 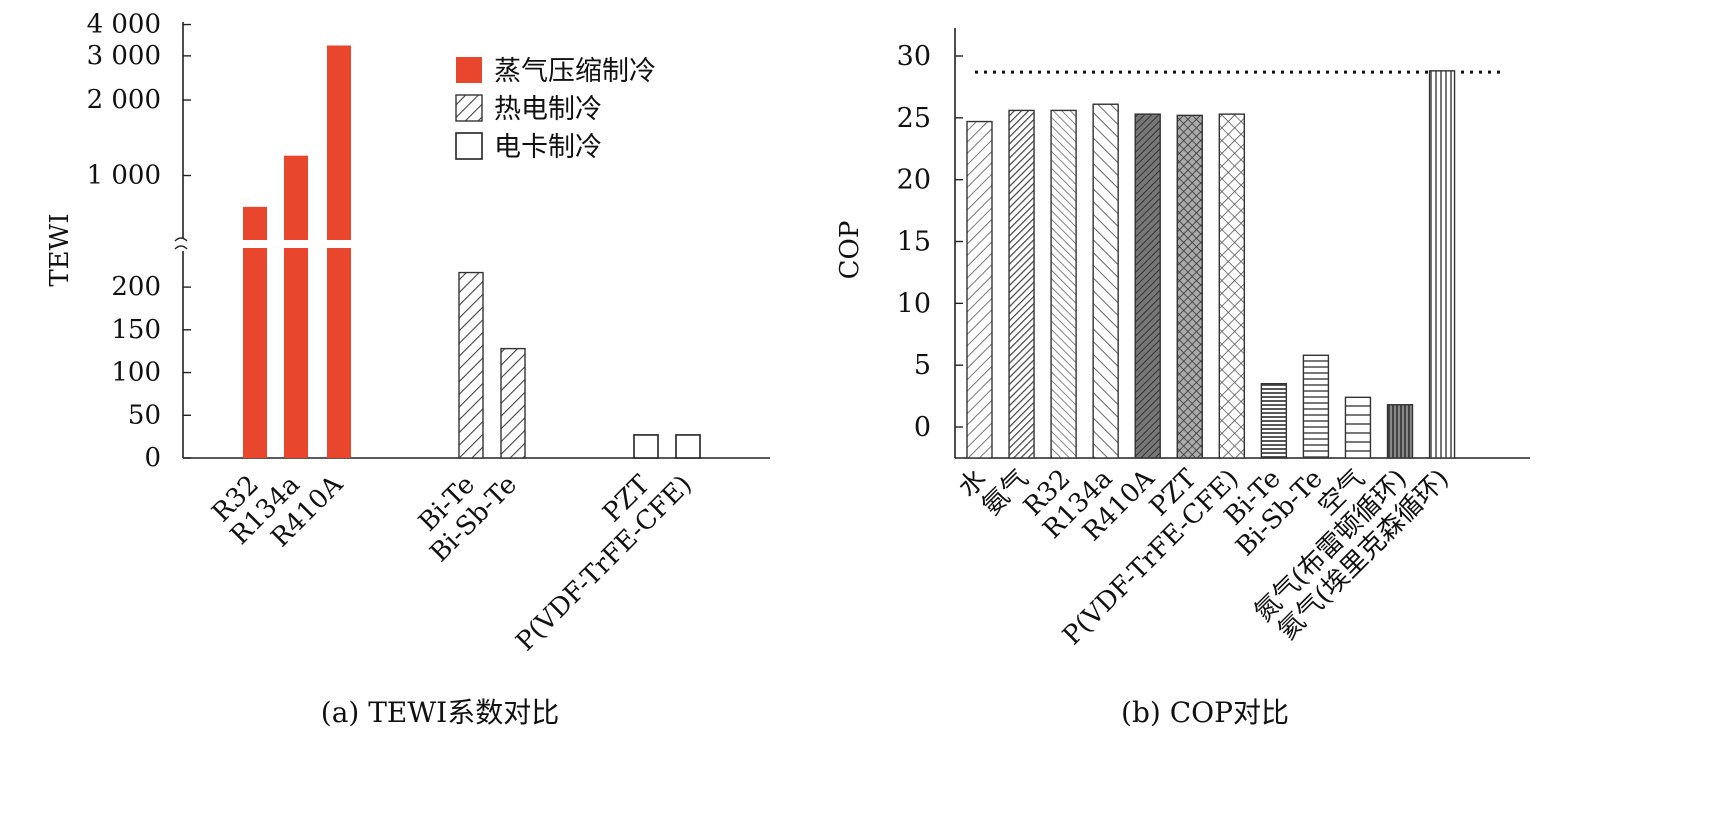 I want to click on legend-label: 电卡制冷, so click(x=548, y=147).